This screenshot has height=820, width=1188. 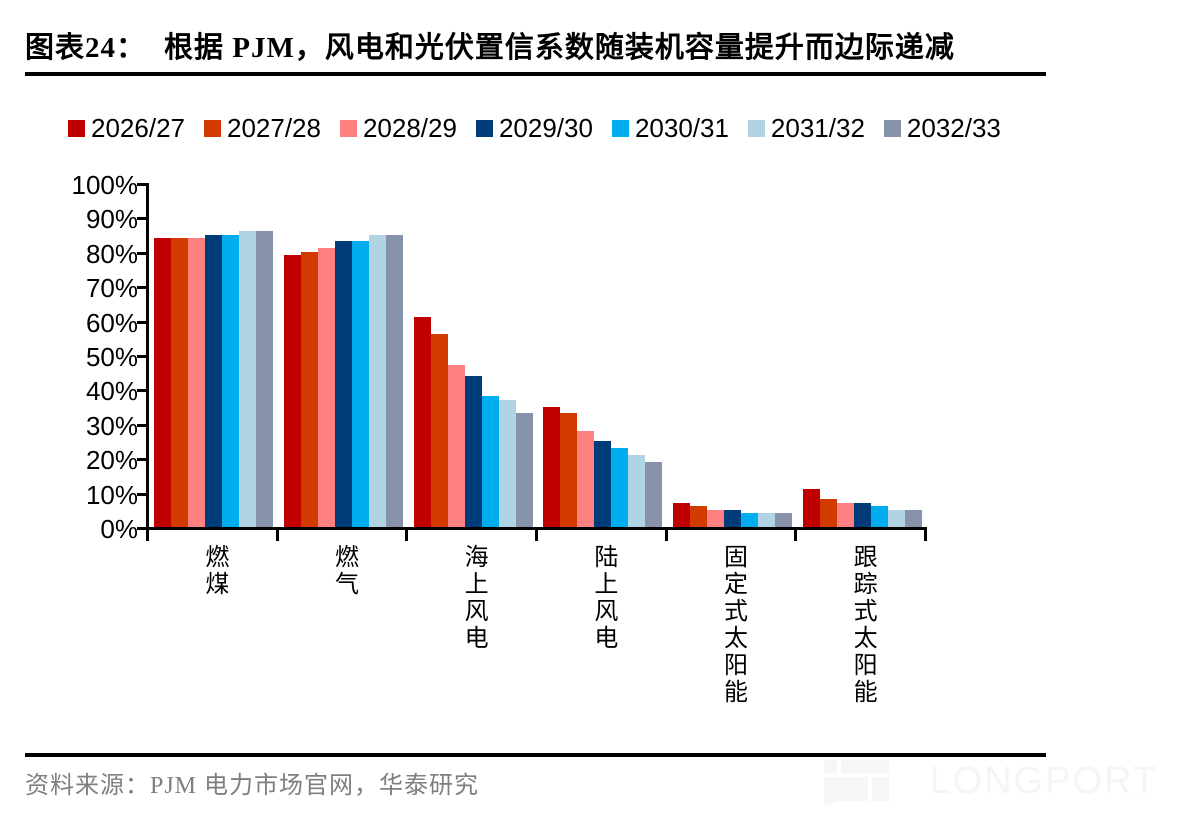 What do you see at coordinates (309, 389) in the screenshot?
I see `bar-燃气-2027-28` at bounding box center [309, 389].